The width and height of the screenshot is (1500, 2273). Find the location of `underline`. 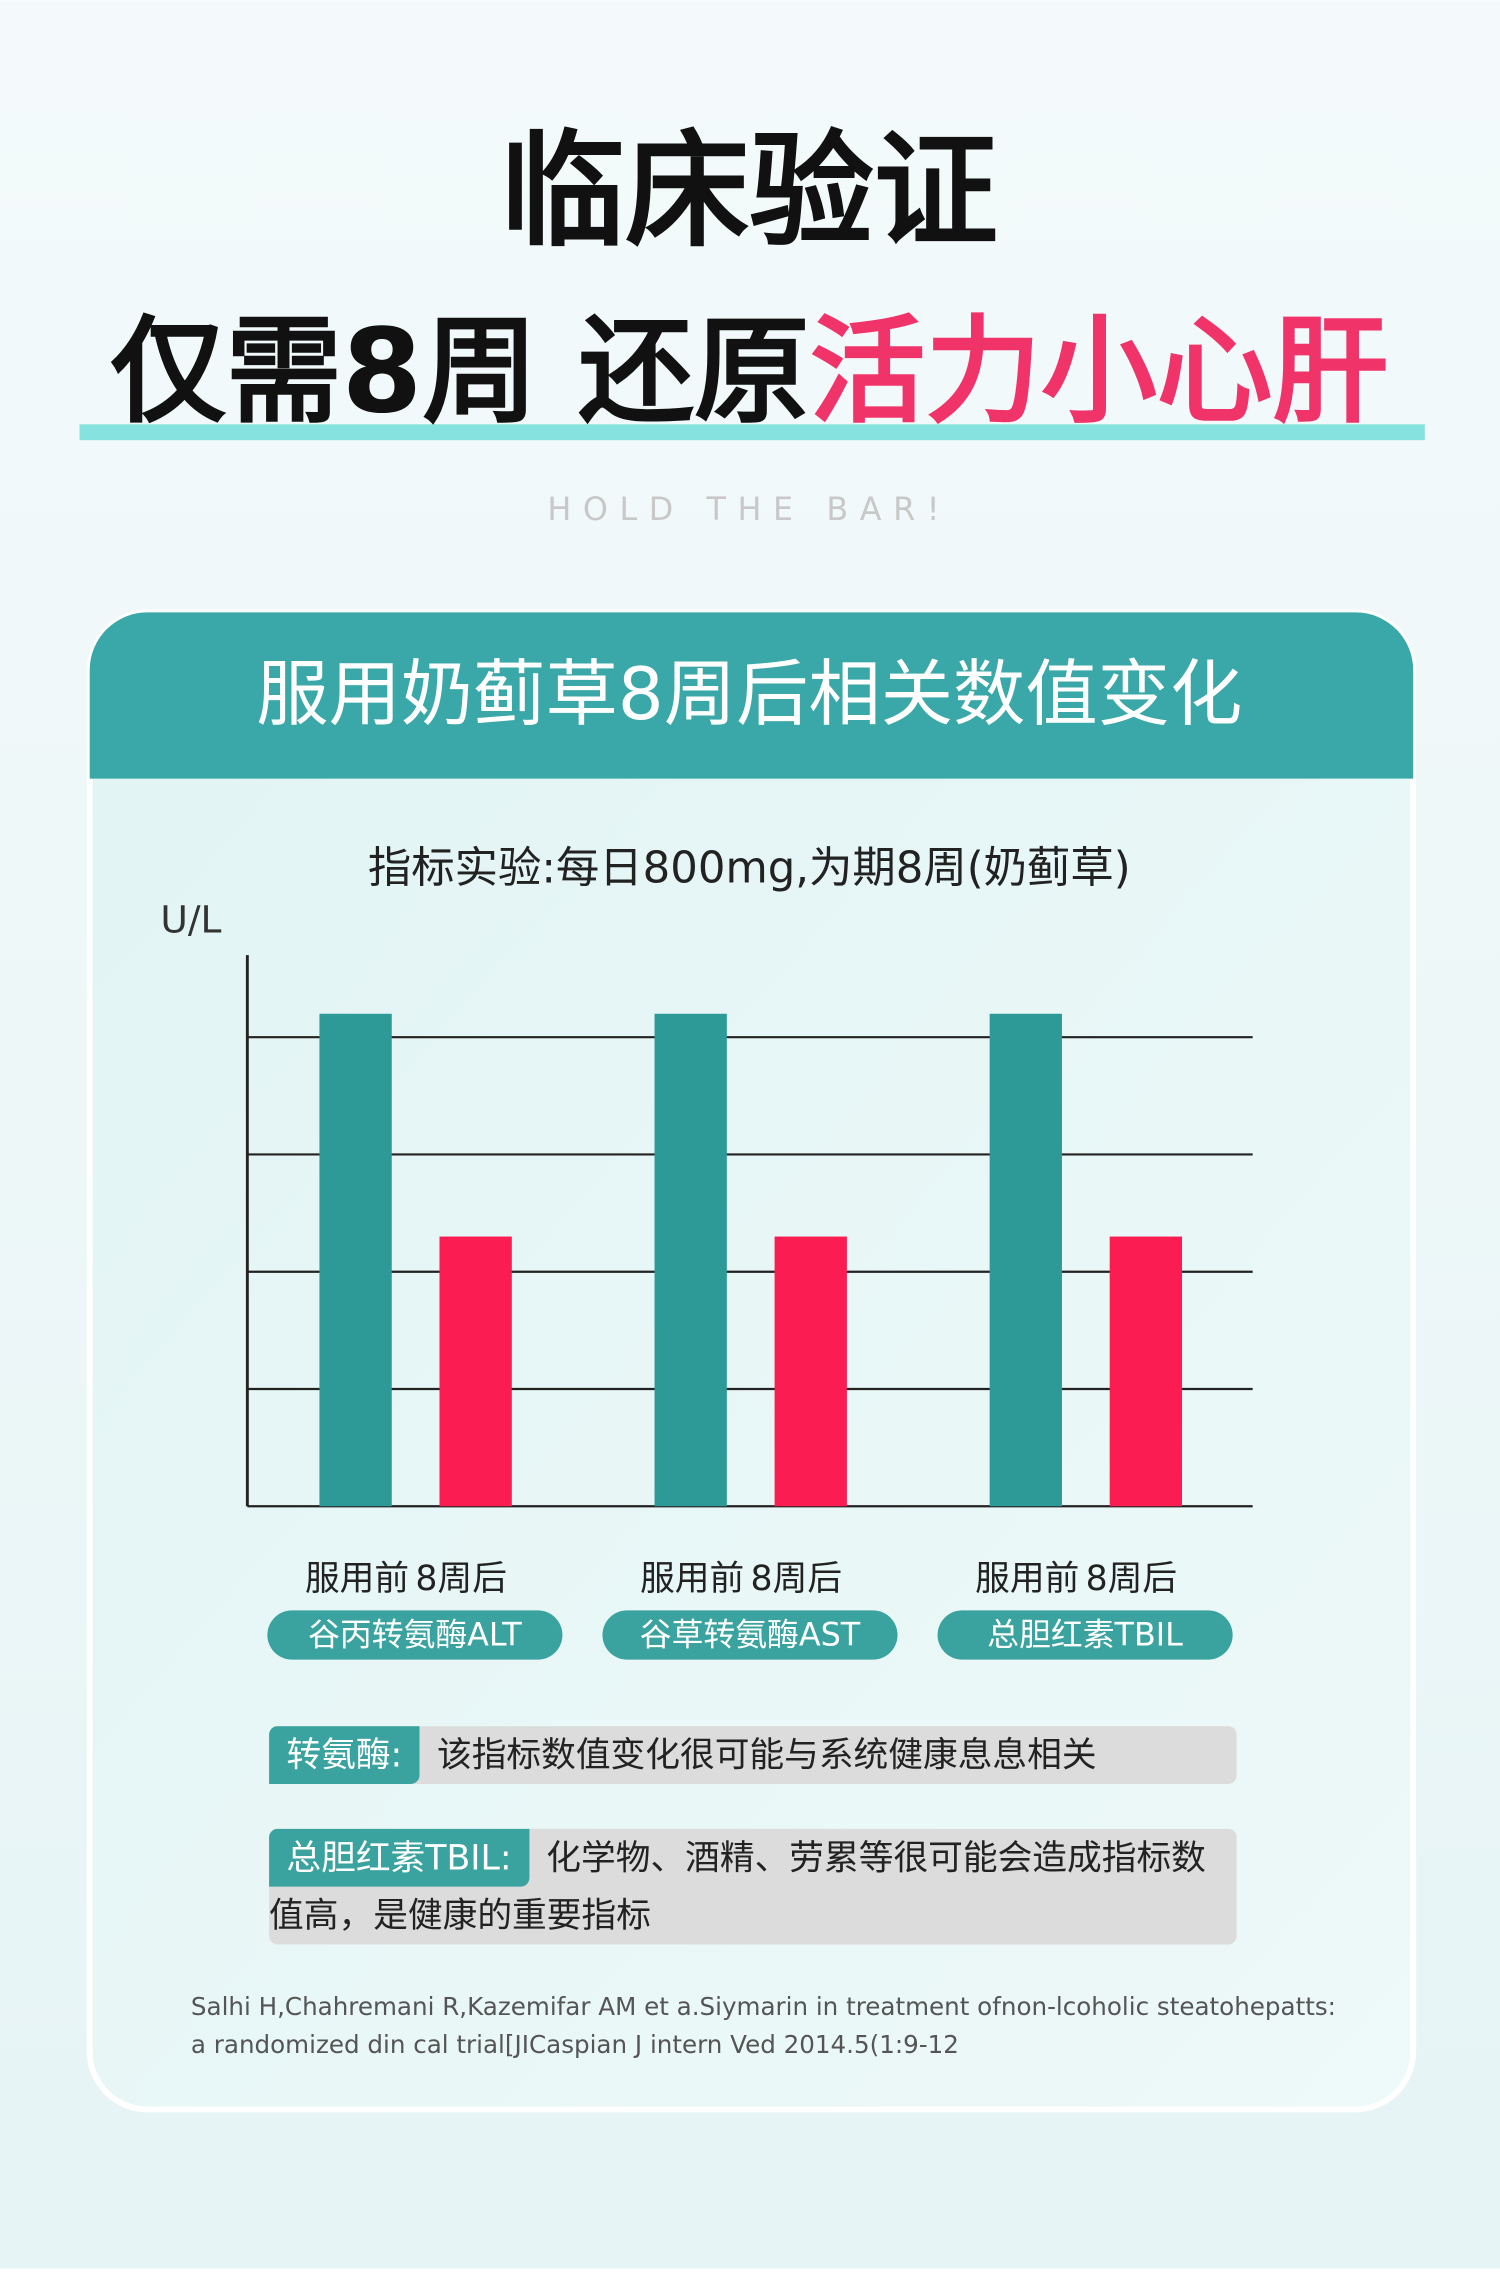

underline is located at coordinates (752, 432).